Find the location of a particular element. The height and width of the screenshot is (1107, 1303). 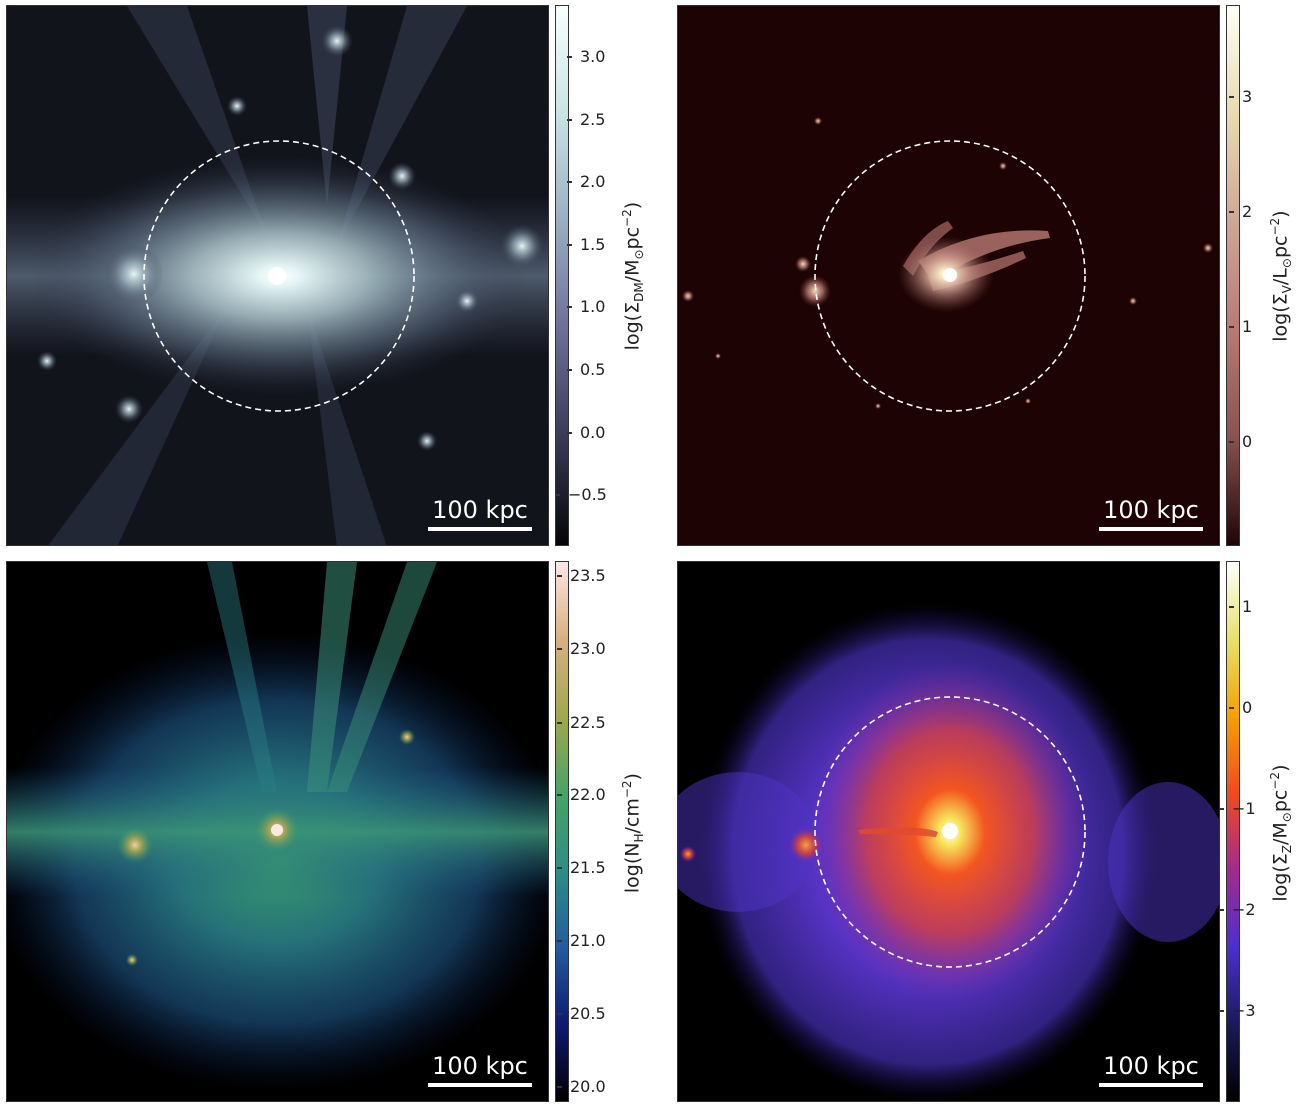

gas-tick-3: 22.0 is located at coordinates (581, 794).